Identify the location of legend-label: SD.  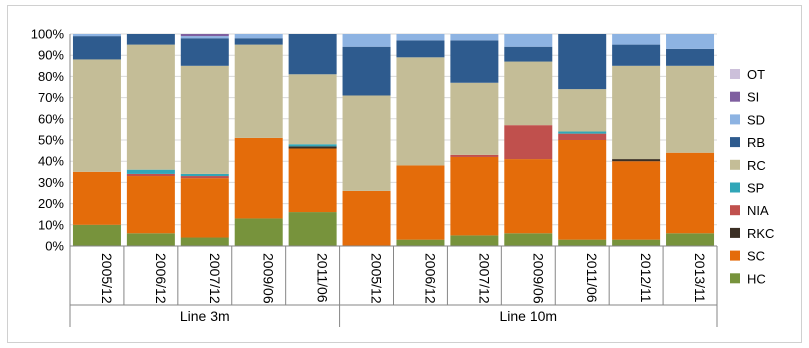
(756, 119).